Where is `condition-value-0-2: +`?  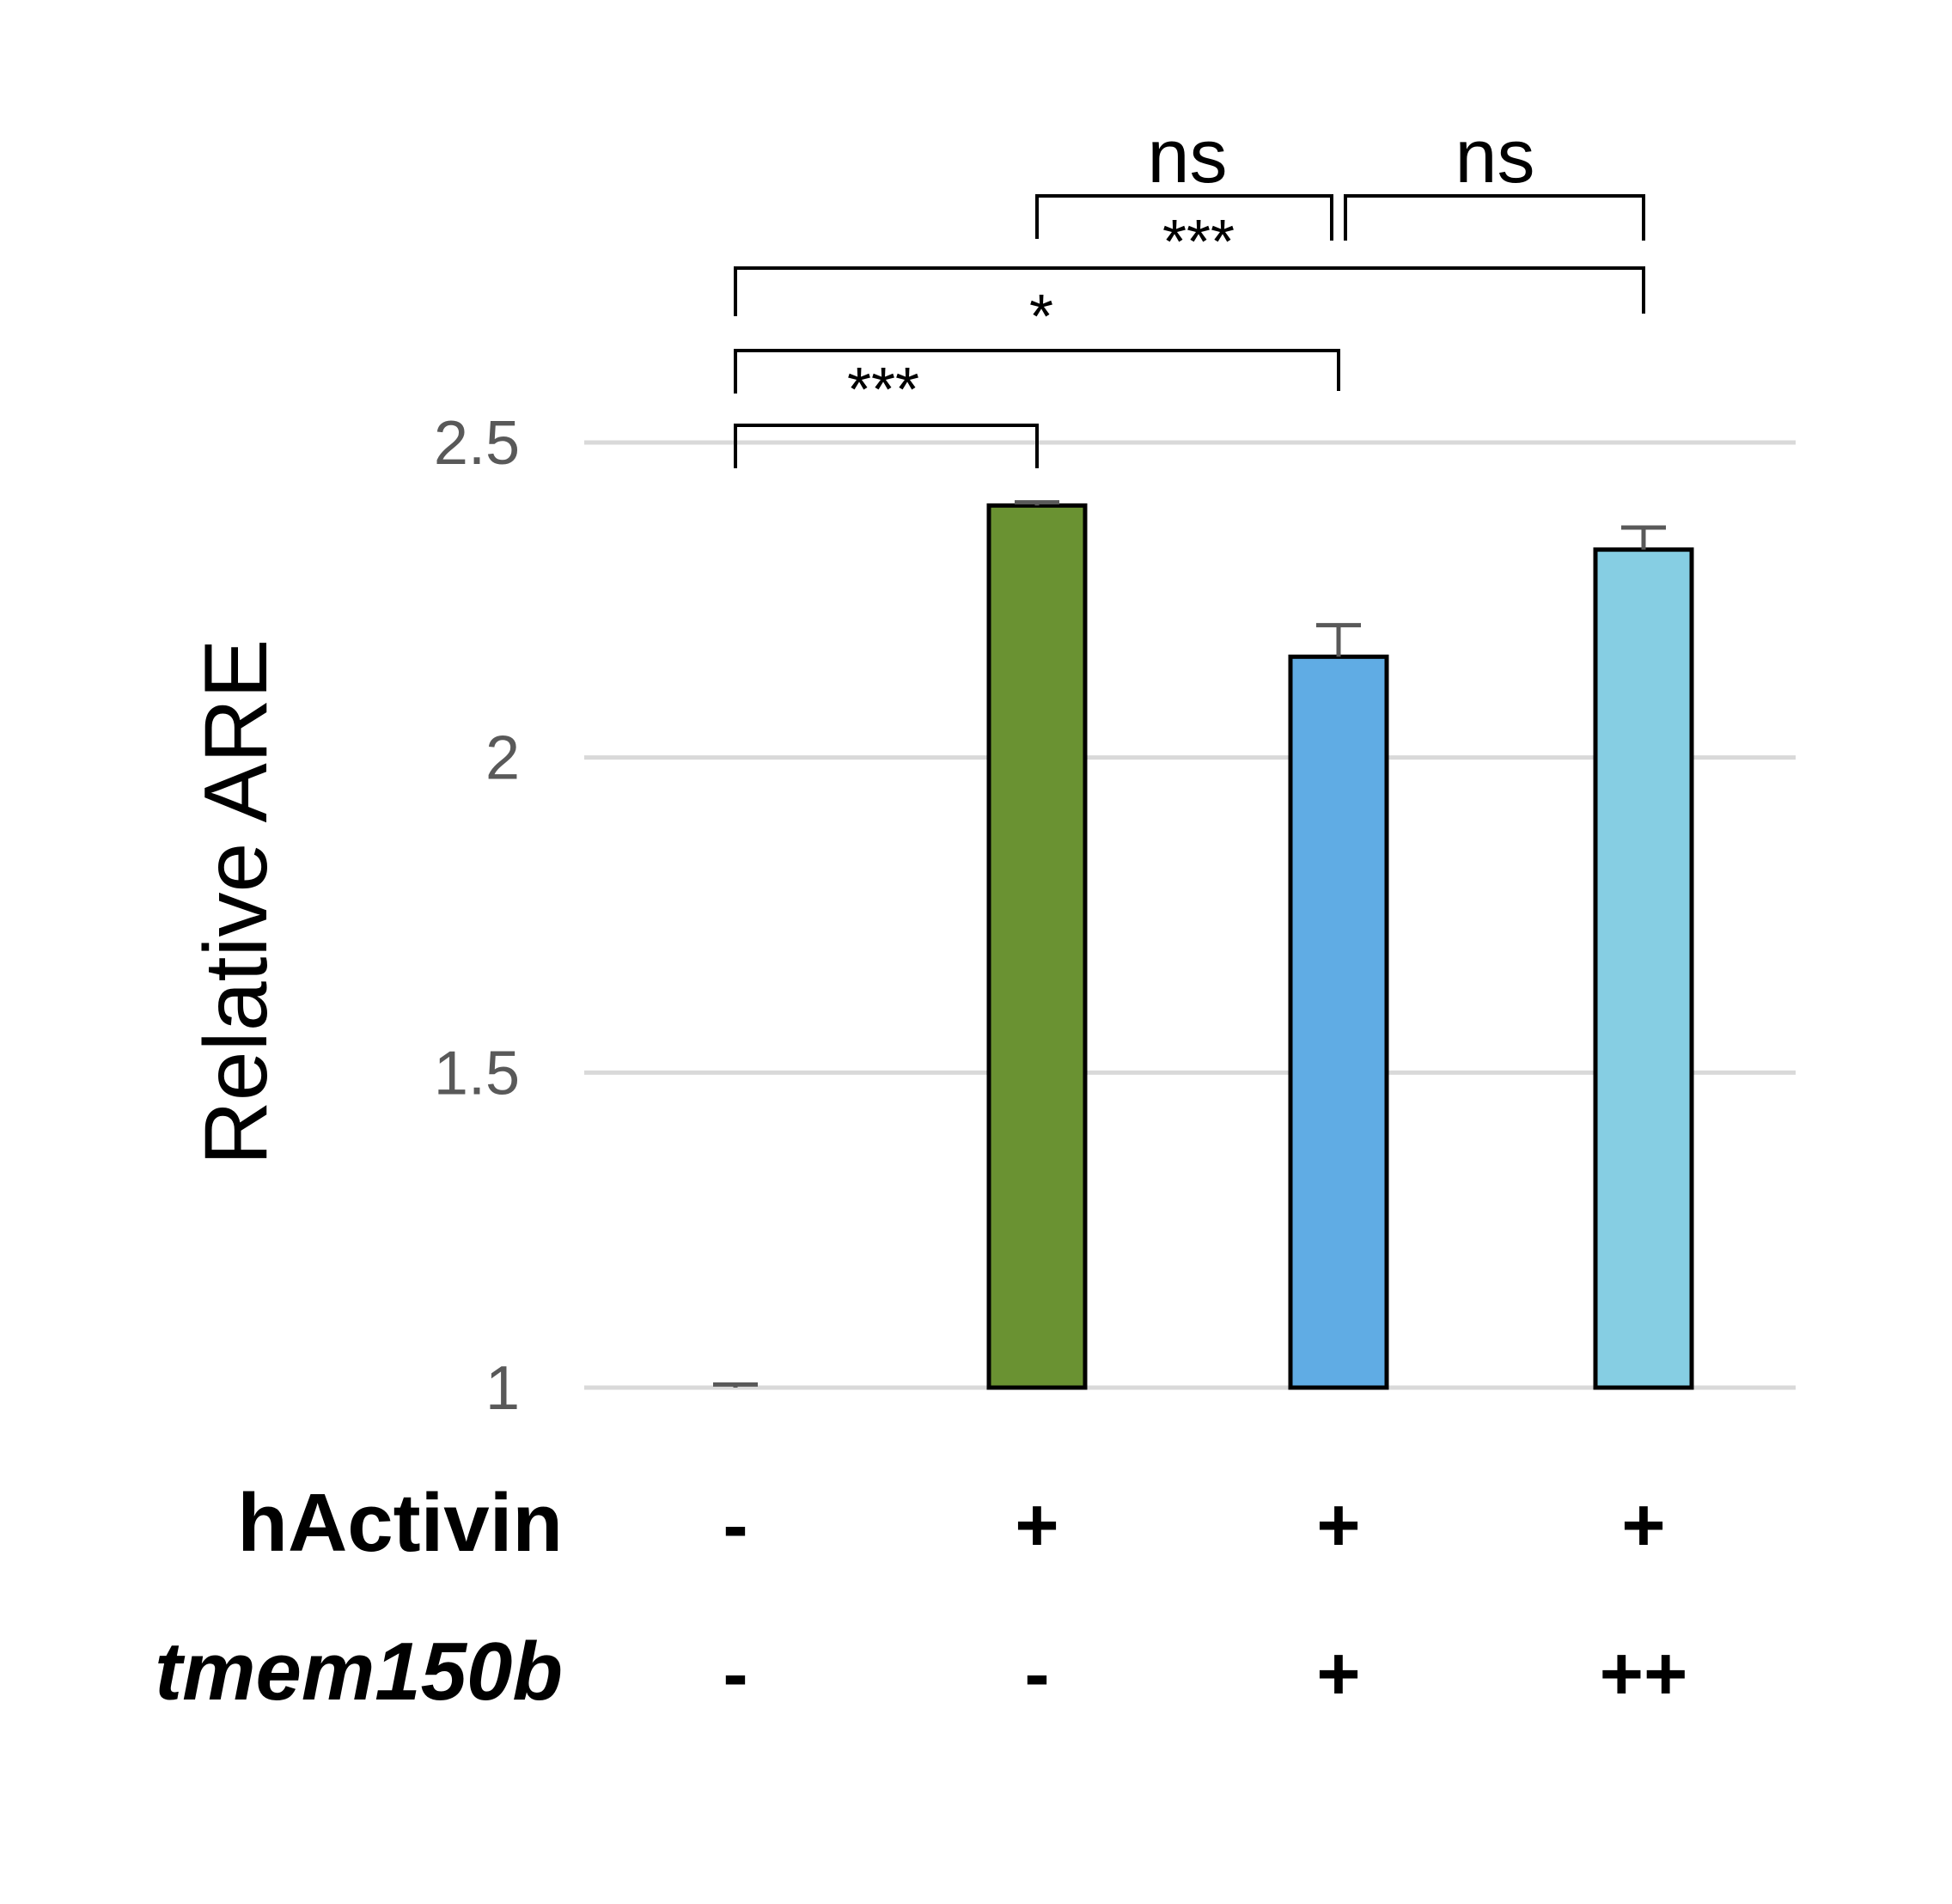 condition-value-0-2: + is located at coordinates (1338, 1524).